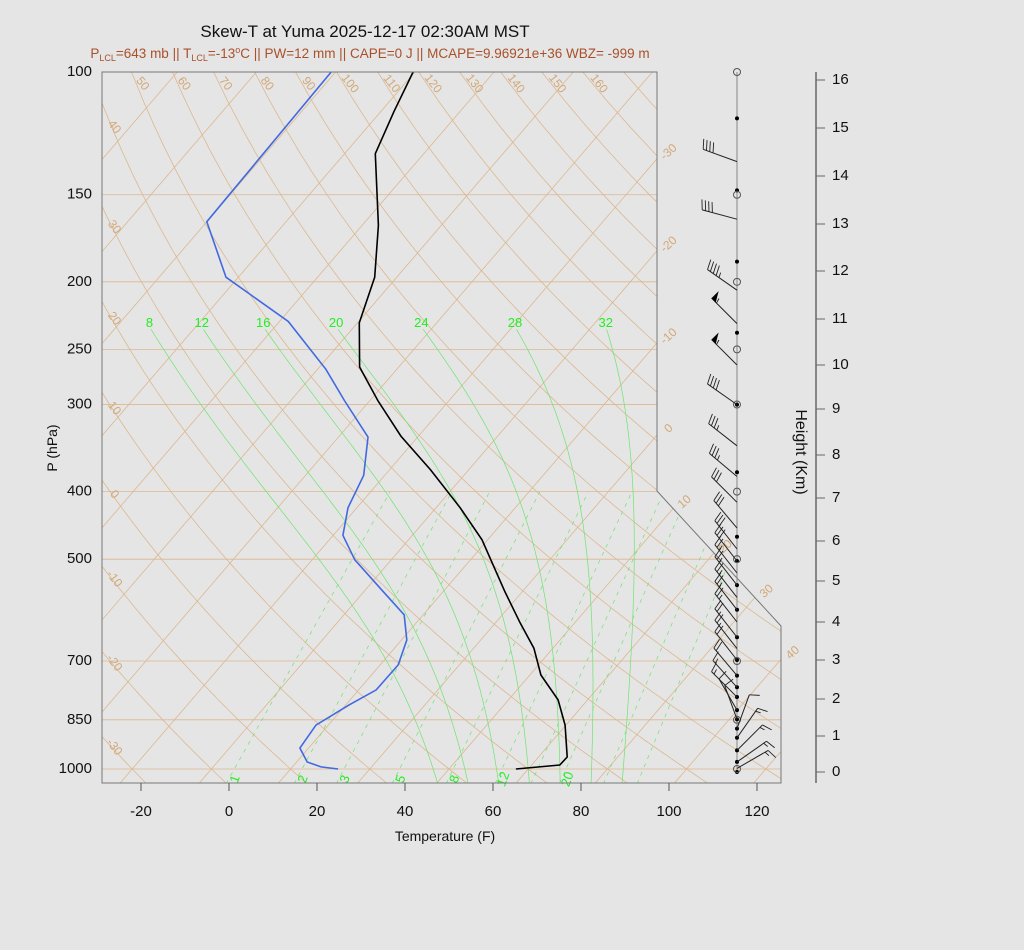 Image resolution: width=1024 pixels, height=950 pixels. Describe the element at coordinates (739, 421) in the screenshot. I see `wind-barb-column` at that location.